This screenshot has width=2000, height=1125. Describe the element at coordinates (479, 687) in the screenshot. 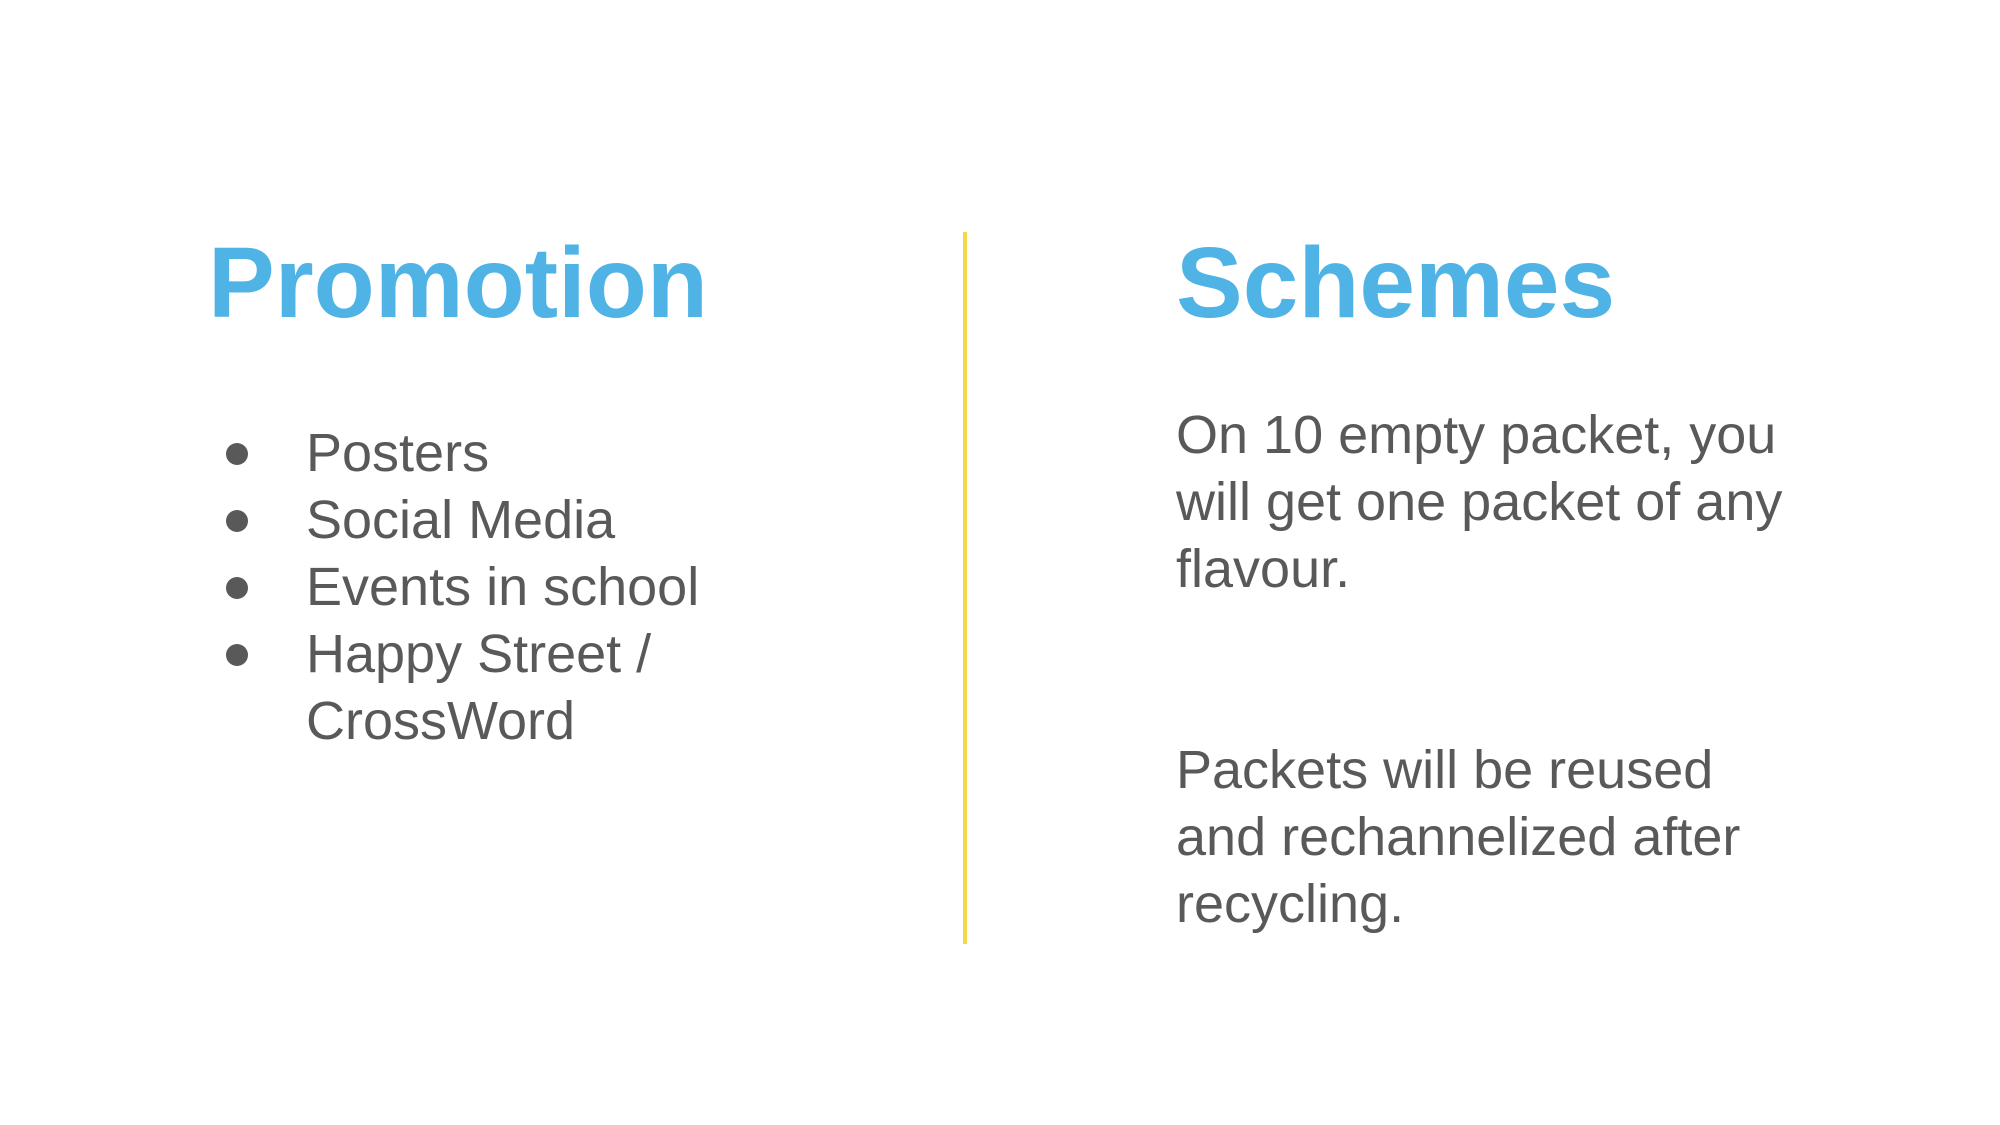

I see `list-item-label: Happy Street / CrossWord` at that location.